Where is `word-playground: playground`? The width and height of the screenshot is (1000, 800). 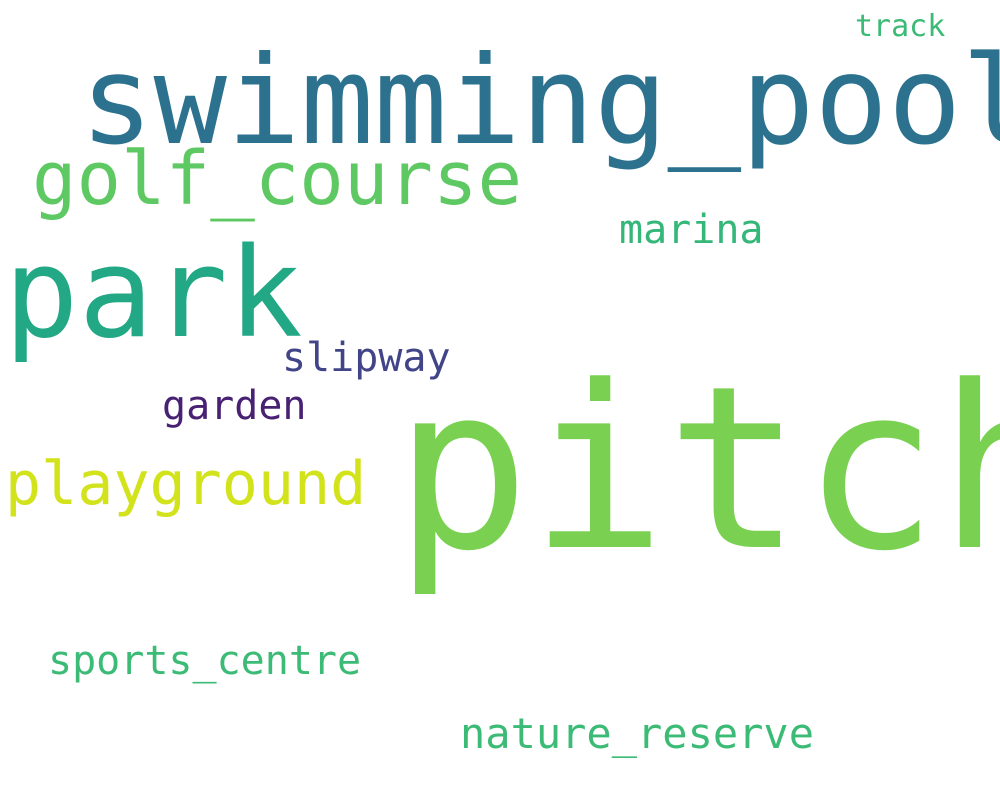
word-playground: playground is located at coordinates (186, 484).